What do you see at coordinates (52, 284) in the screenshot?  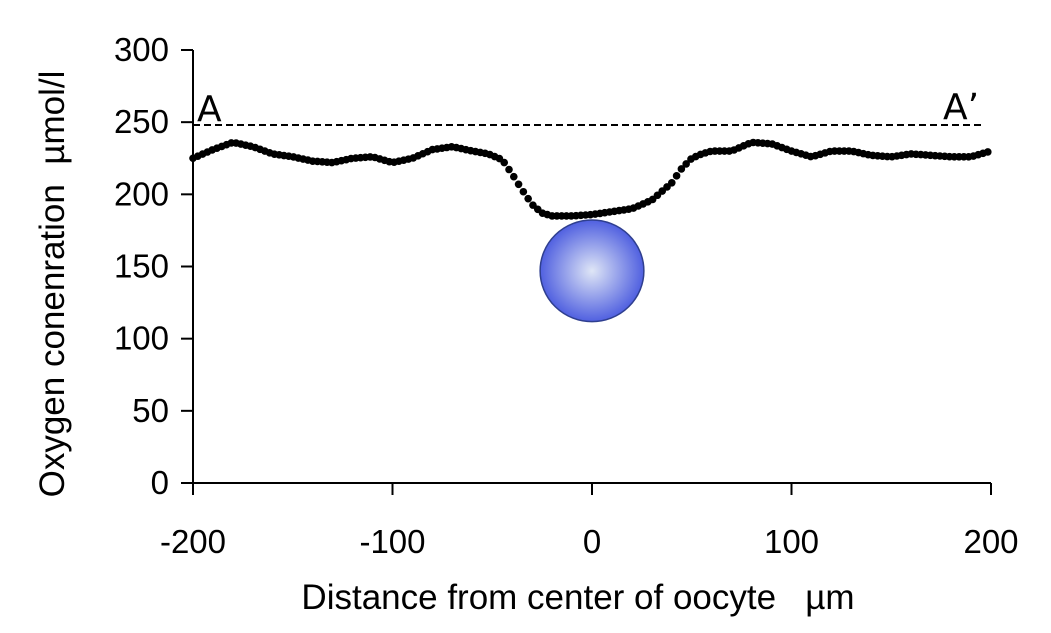 I see `y-axis-title: Oxygen conenration µmol/l` at bounding box center [52, 284].